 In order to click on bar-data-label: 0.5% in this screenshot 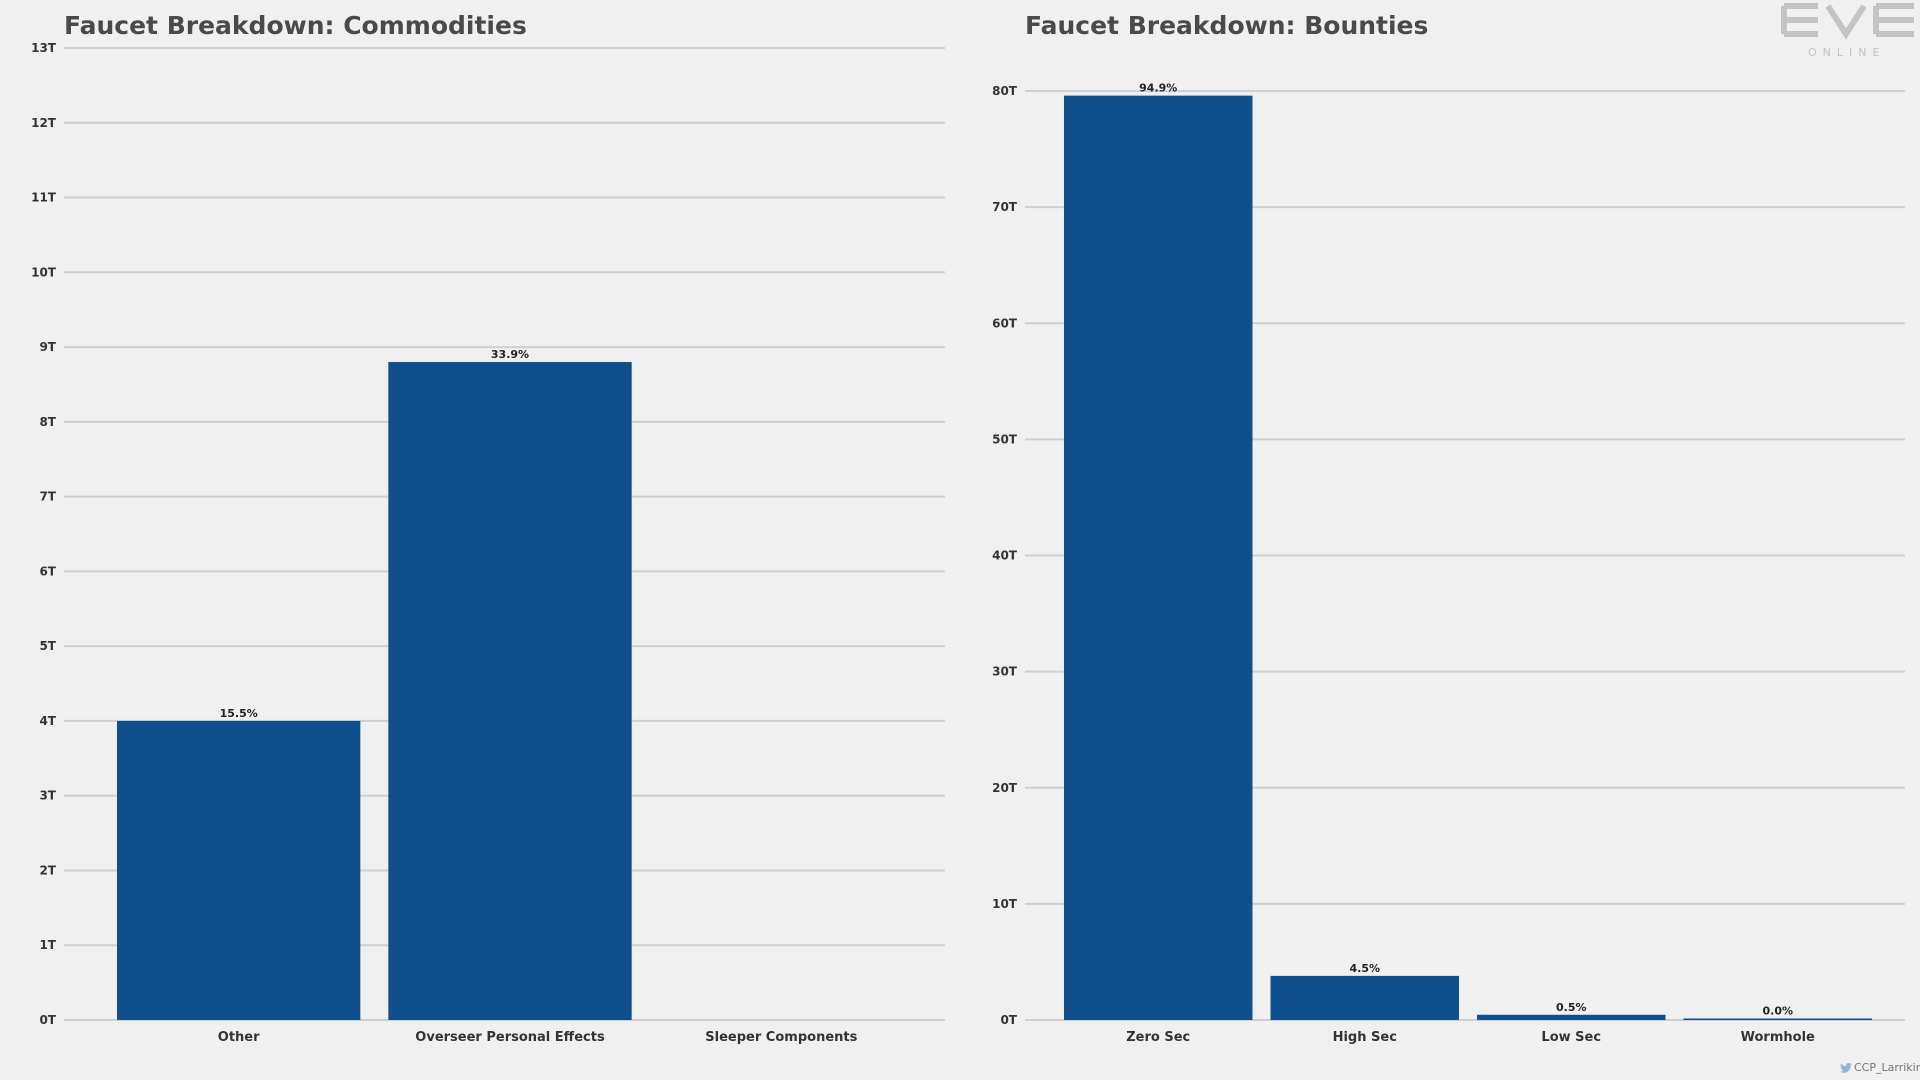, I will do `click(1571, 1007)`.